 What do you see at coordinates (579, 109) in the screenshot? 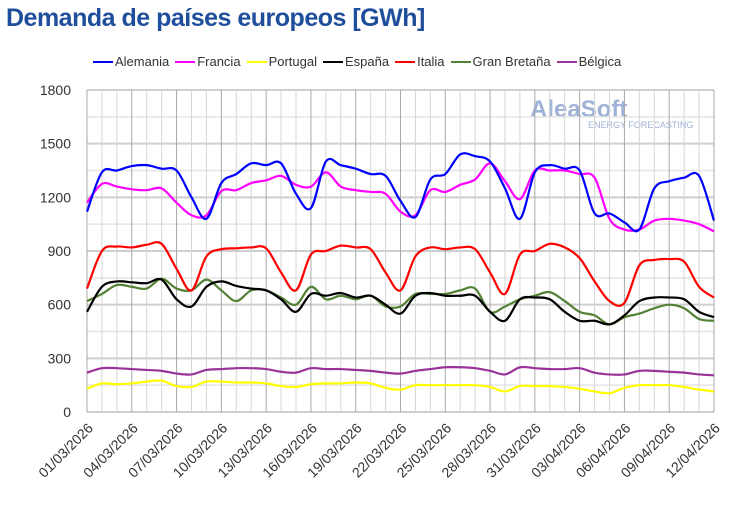
I see `logo-name: AleaSoft` at bounding box center [579, 109].